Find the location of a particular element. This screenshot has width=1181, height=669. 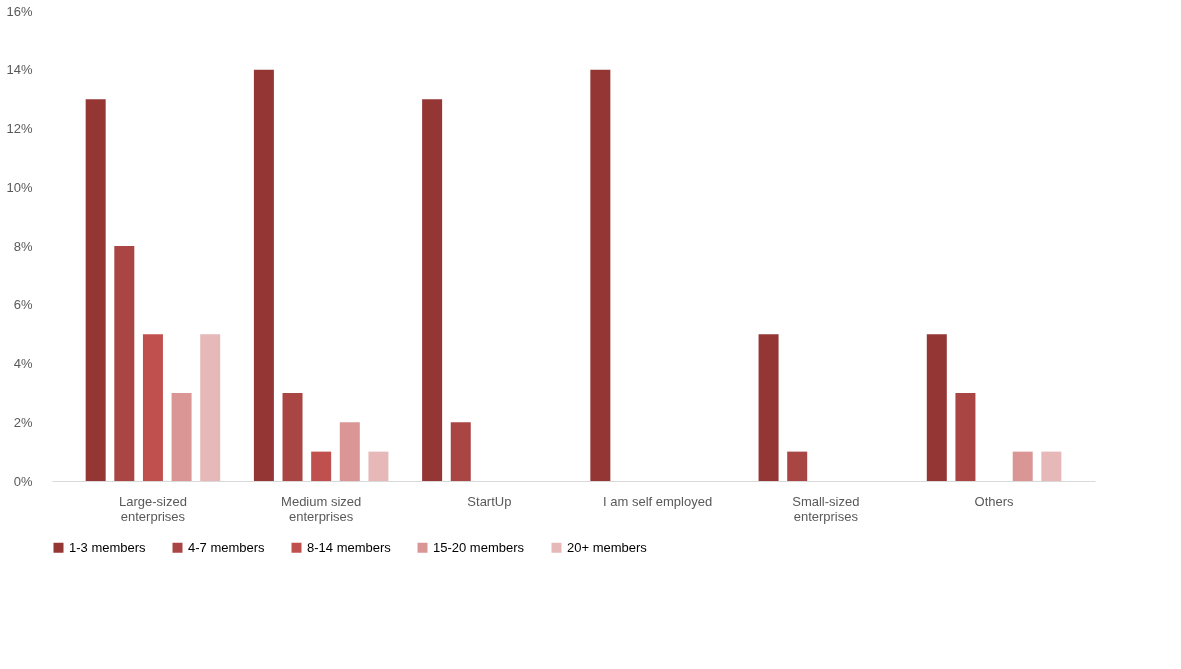

x-tick-label: Large-sized enterprises is located at coordinates (152, 508).